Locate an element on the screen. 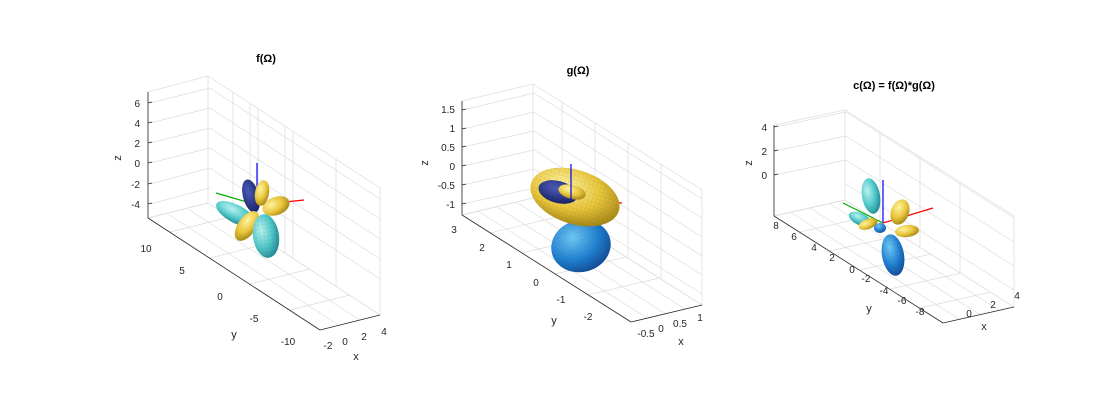  panel-c: c(Ω) = f(Ω)*g(Ω) is located at coordinates (881, 206).